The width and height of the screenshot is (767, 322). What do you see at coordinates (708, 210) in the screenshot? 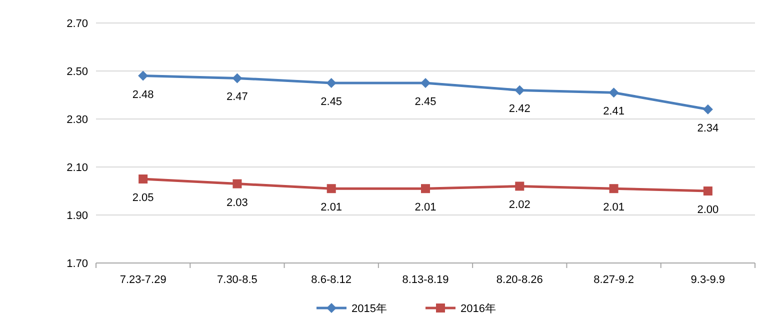
I see `data-label: 2.00` at bounding box center [708, 210].